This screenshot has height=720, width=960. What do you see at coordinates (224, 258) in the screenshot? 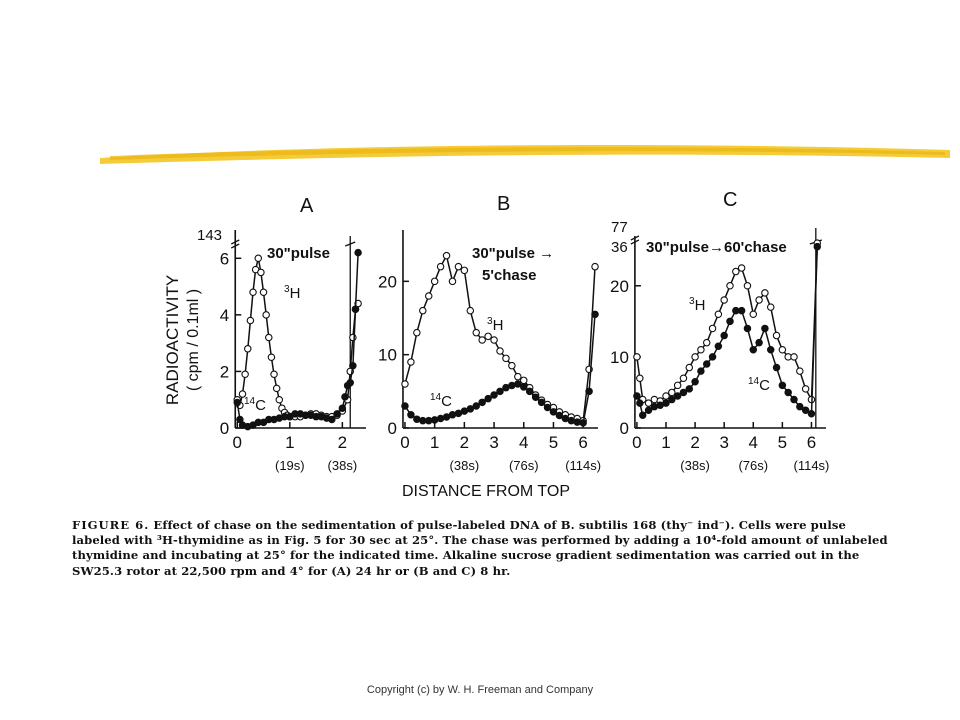
I see `y-tick-label: 6` at bounding box center [224, 258].